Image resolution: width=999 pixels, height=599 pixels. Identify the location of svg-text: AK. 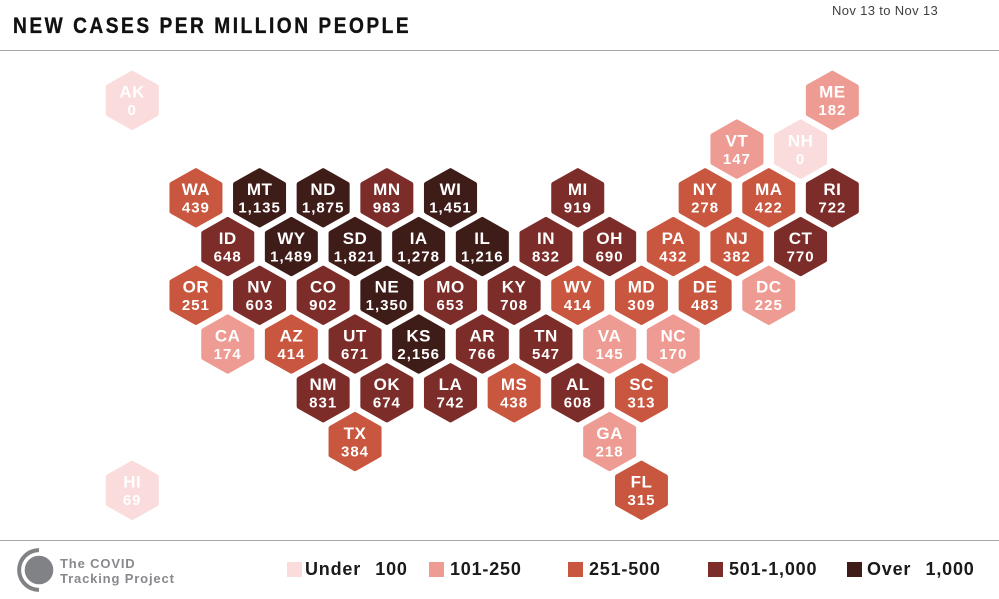
(132, 92).